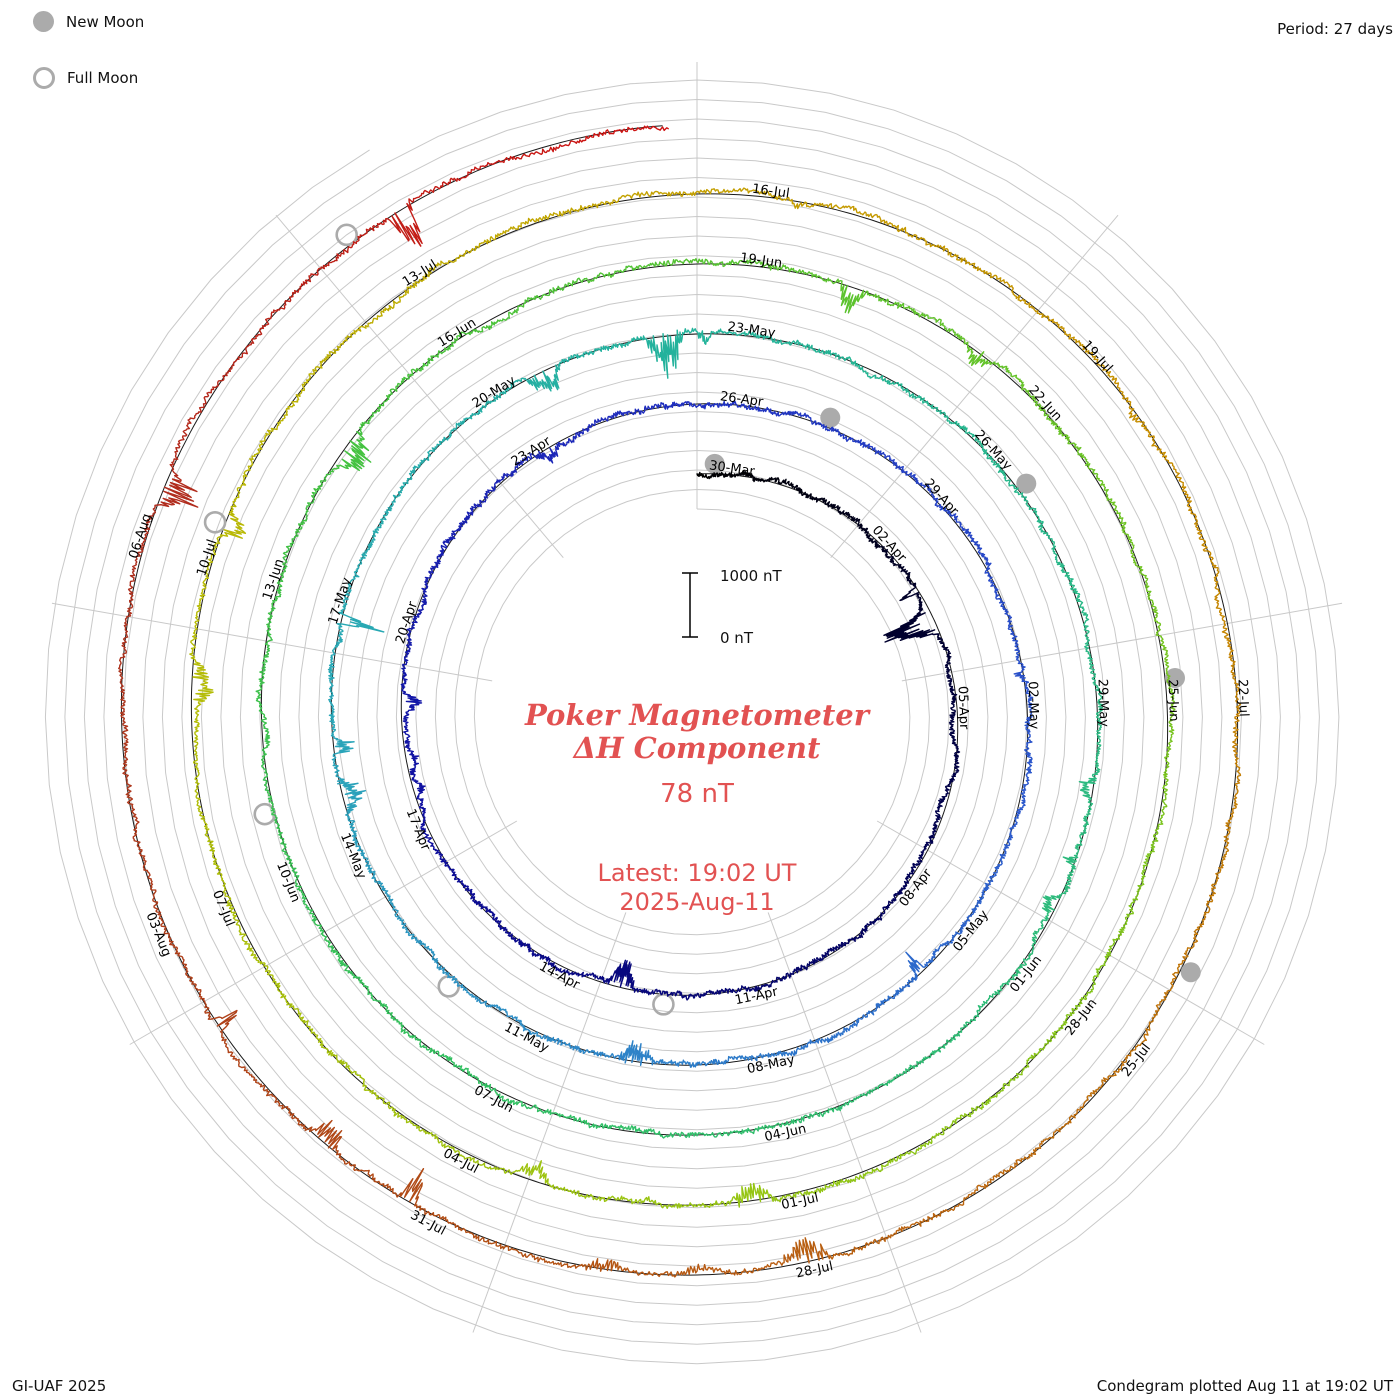  Describe the element at coordinates (43, 21) in the screenshot. I see `new-moon-icon` at that location.